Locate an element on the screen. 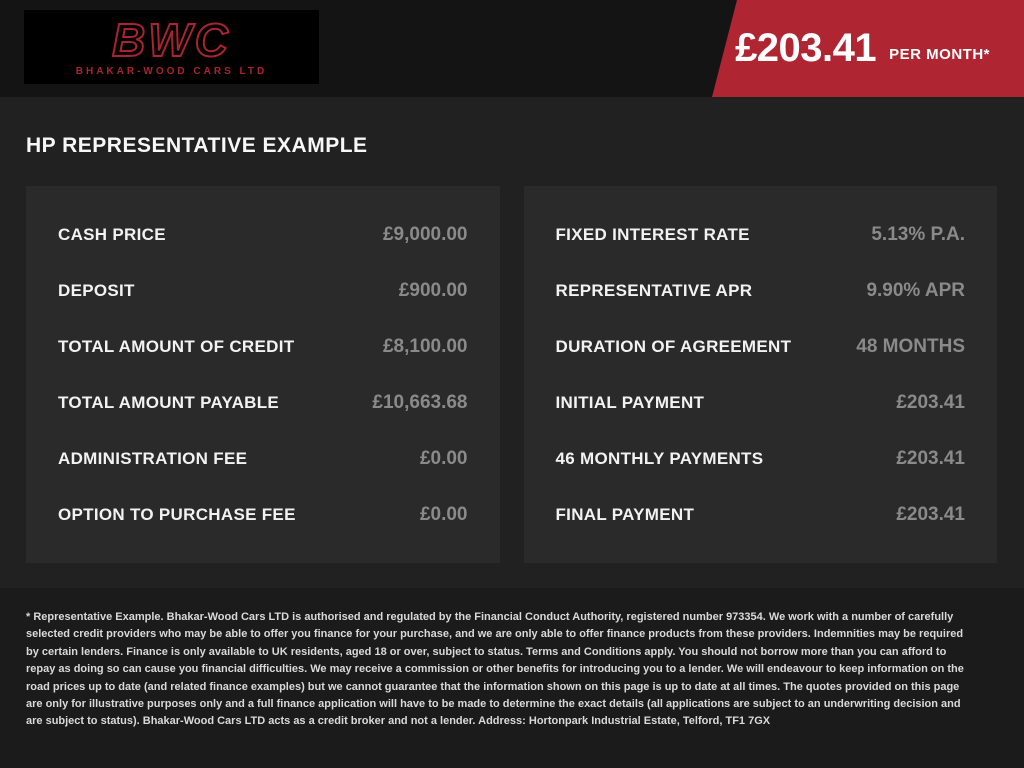  row-value: £9,000.00 is located at coordinates (425, 234).